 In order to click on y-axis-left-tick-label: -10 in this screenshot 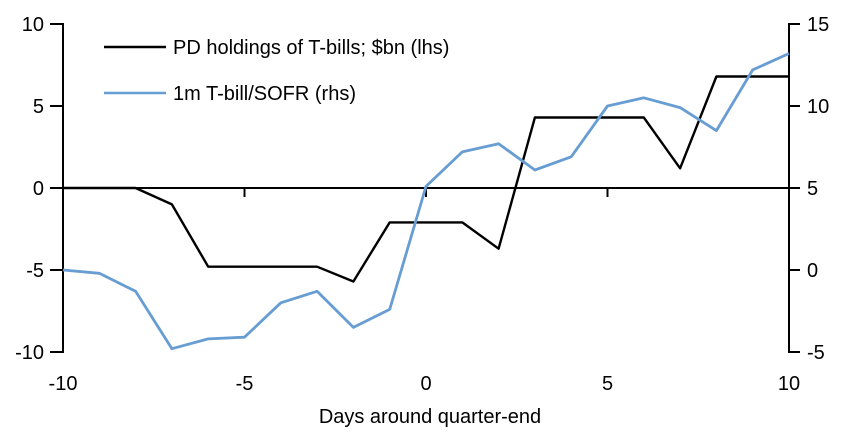, I will do `click(29, 353)`.